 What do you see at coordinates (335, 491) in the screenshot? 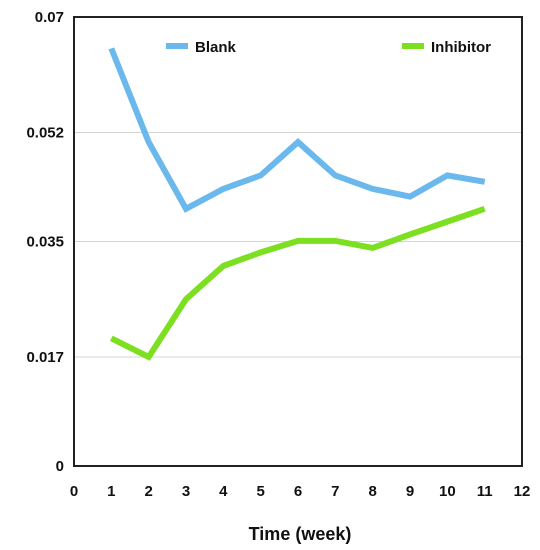
I see `x-tick-label: 7` at bounding box center [335, 491].